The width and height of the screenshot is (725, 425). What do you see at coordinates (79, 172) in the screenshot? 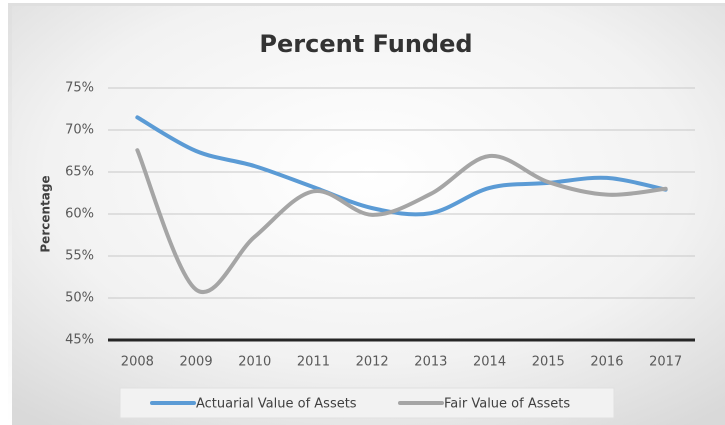
I see `y-tick-label: 65%` at bounding box center [79, 172].